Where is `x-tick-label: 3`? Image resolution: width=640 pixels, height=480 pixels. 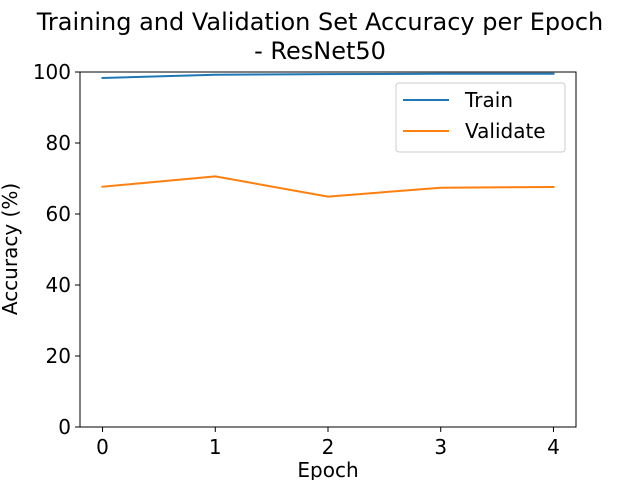 x-tick-label: 3 is located at coordinates (440, 447).